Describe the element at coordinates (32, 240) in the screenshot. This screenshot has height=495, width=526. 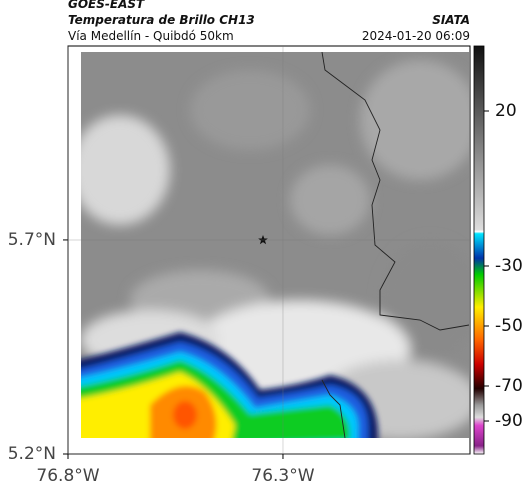
I see `lat-tick-label: 5.7°N` at that location.